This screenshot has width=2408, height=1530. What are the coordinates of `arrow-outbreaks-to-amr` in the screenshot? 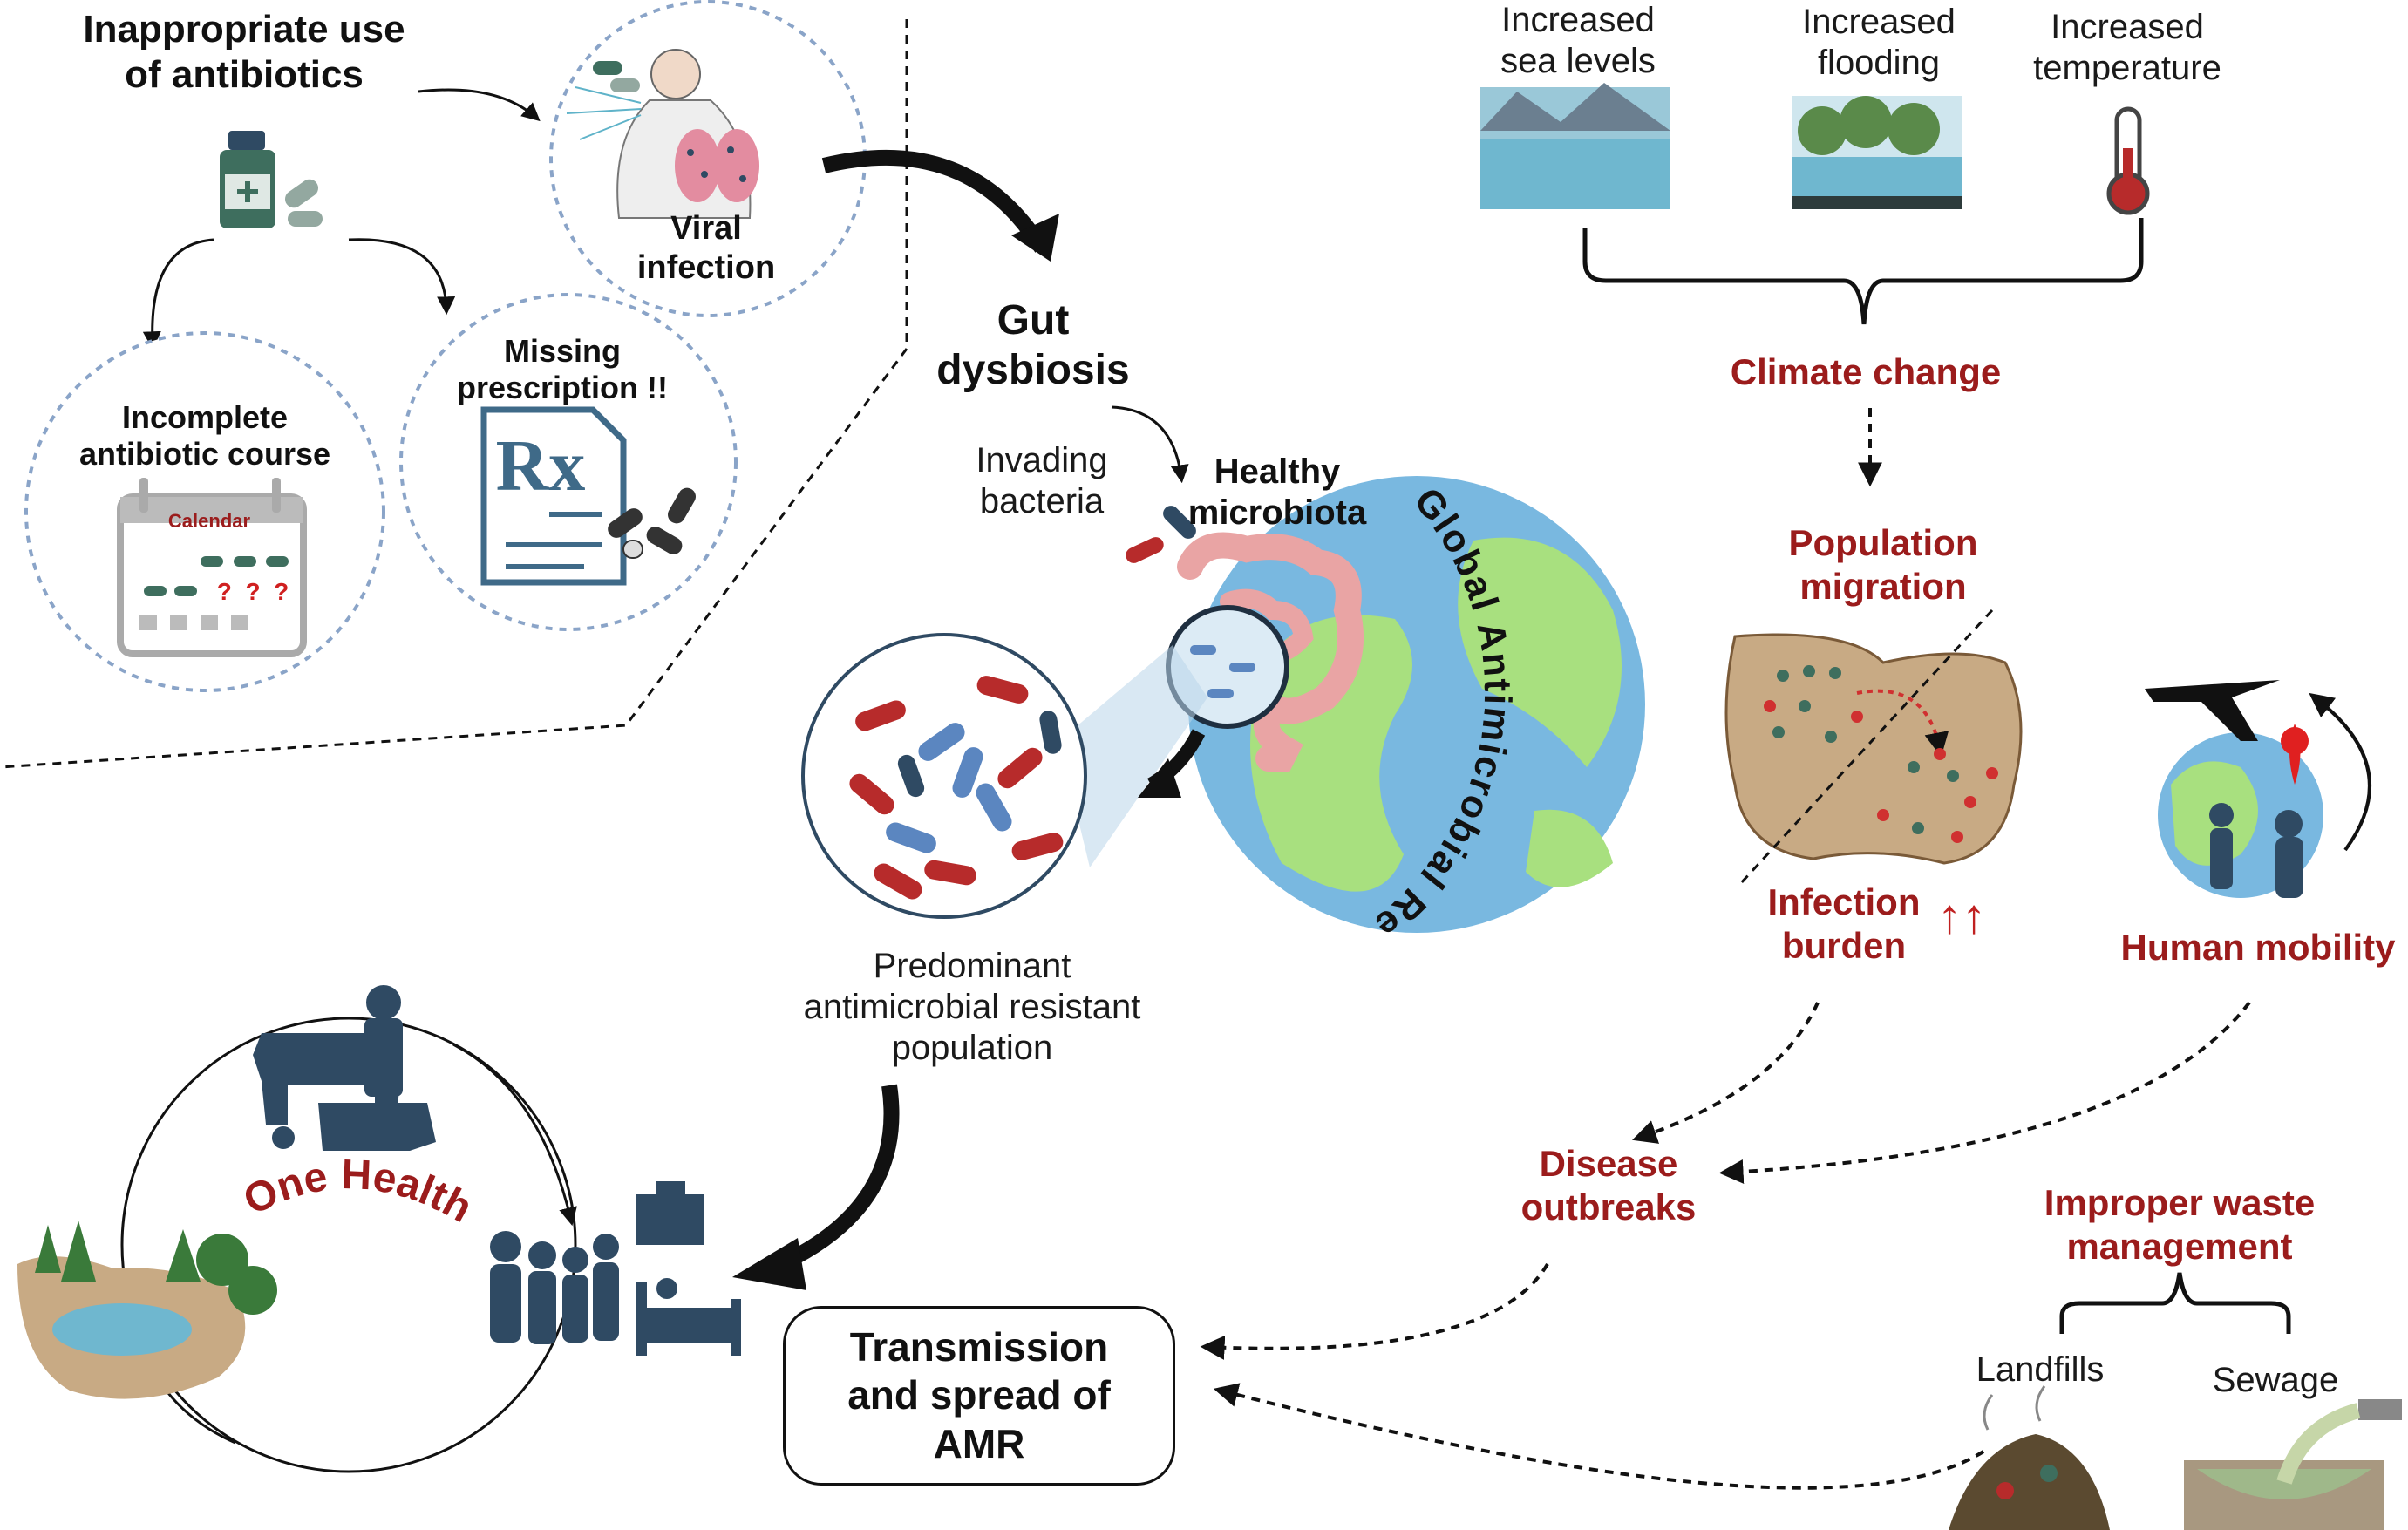 It's located at (1375, 1311).